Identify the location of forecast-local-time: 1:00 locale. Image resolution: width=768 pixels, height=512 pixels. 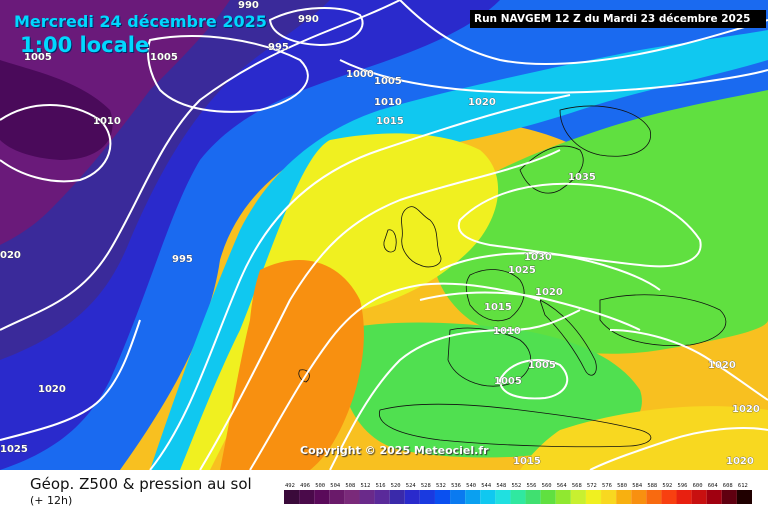
(85, 45).